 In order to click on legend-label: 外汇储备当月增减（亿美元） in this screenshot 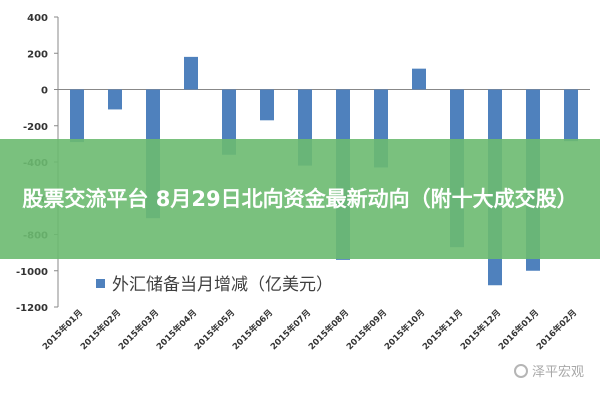, I will do `click(222, 285)`.